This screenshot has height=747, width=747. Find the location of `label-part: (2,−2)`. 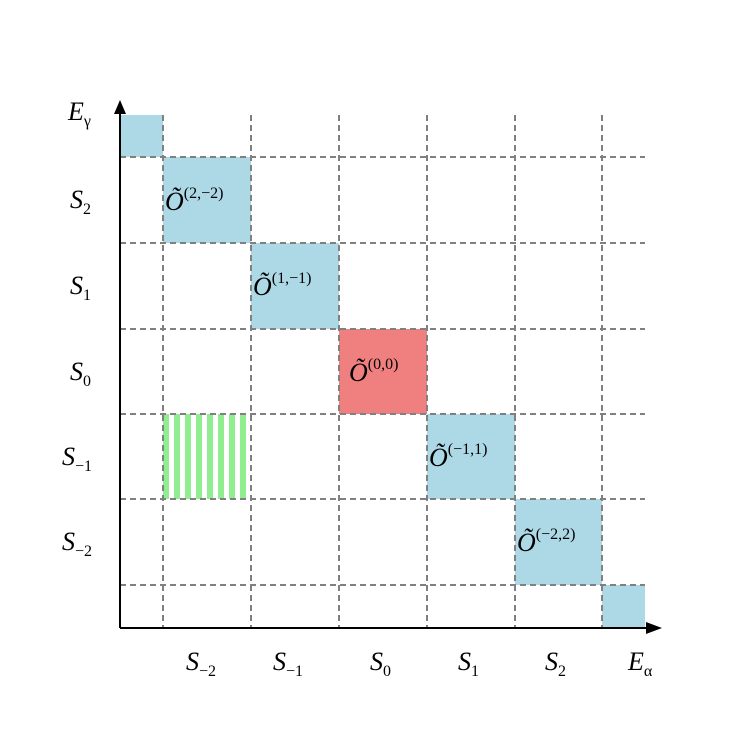

label-part: (2,−2) is located at coordinates (204, 193).